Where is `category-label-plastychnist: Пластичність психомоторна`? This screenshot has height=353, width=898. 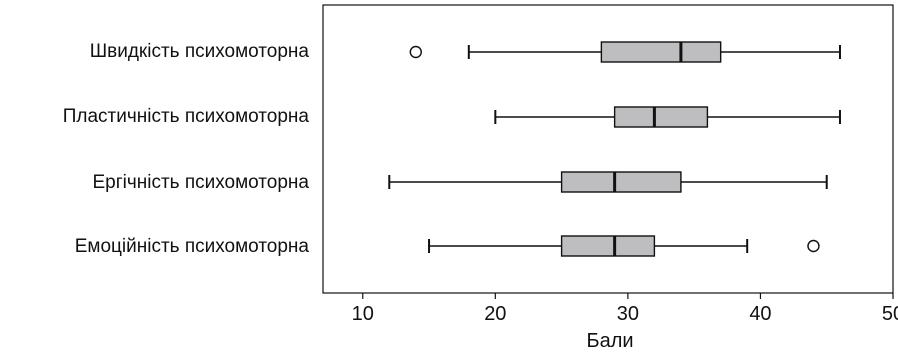
category-label-plastychnist: Пластичність психомоторна is located at coordinates (186, 116).